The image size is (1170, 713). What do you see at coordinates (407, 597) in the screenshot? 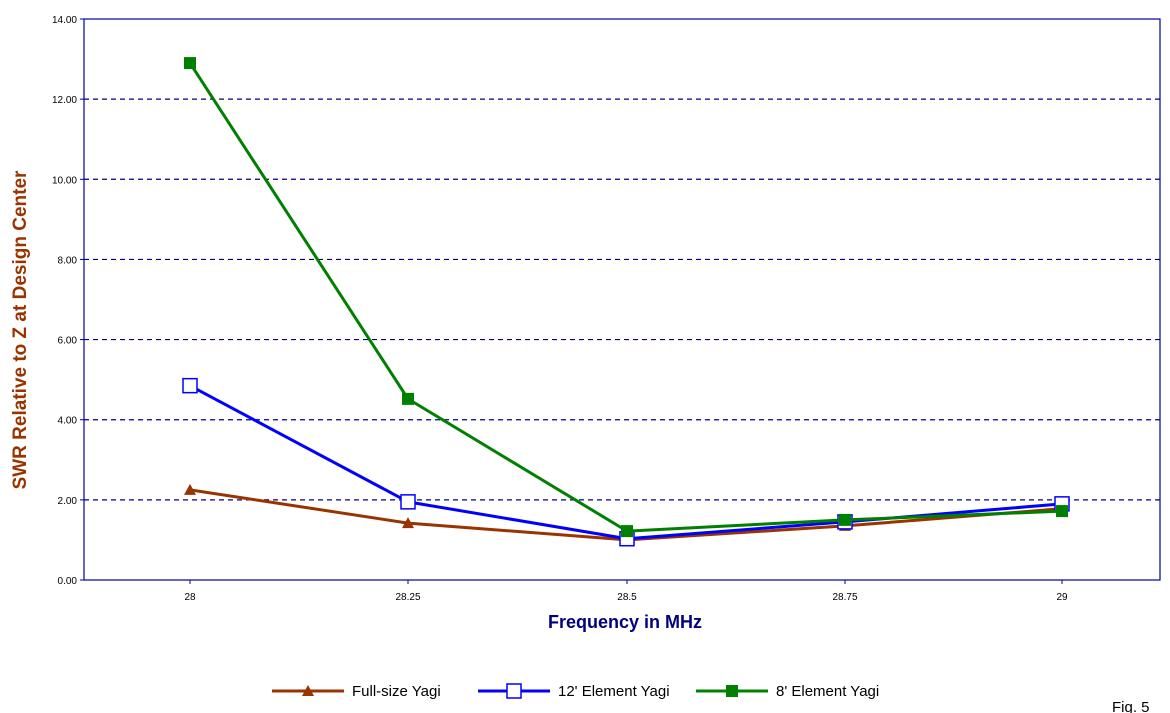
I see `x-tick-label: 28.25` at bounding box center [407, 597].